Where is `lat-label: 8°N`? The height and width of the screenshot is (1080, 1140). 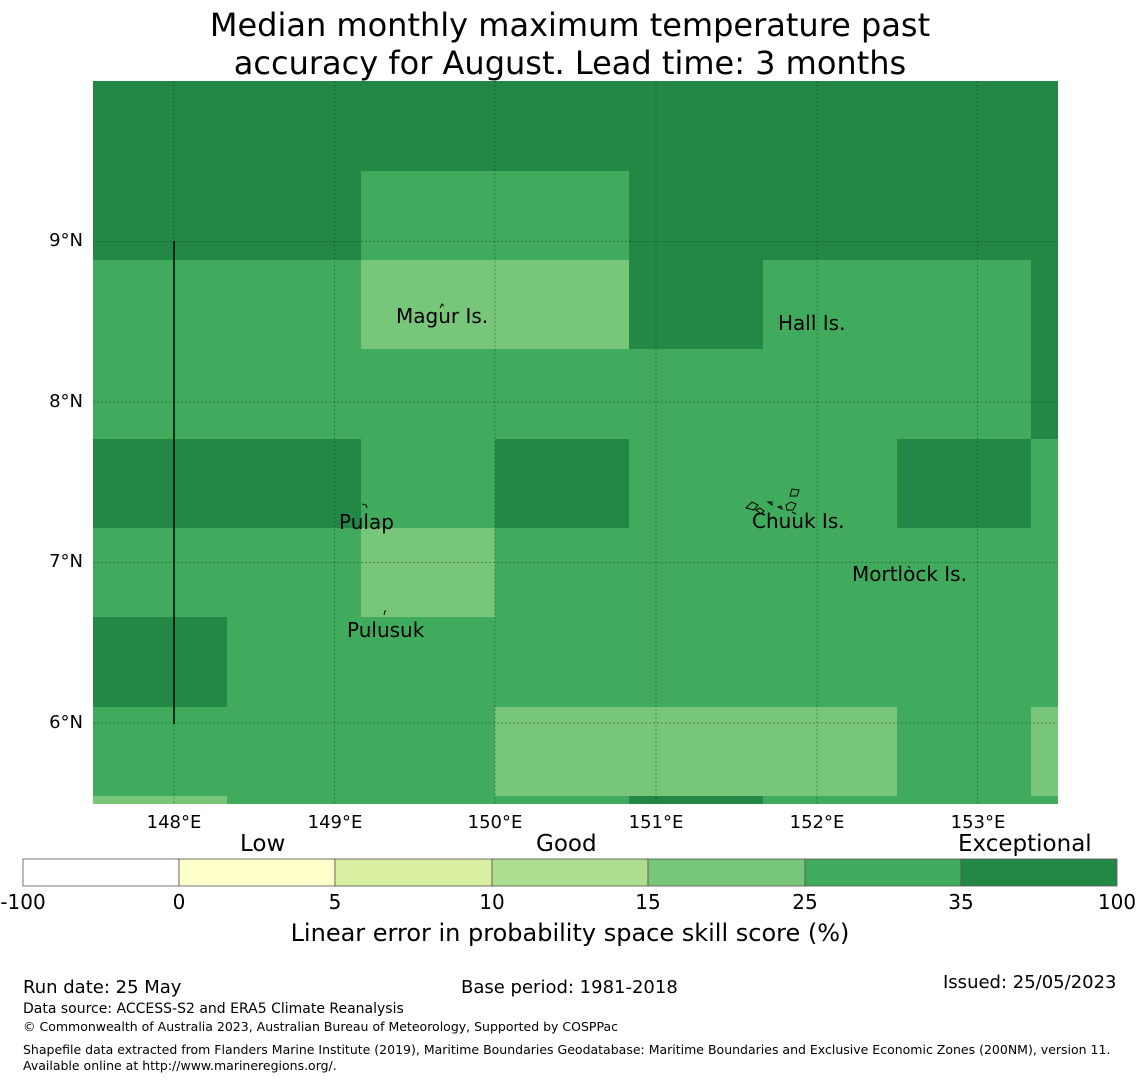
lat-label: 8°N is located at coordinates (66, 401).